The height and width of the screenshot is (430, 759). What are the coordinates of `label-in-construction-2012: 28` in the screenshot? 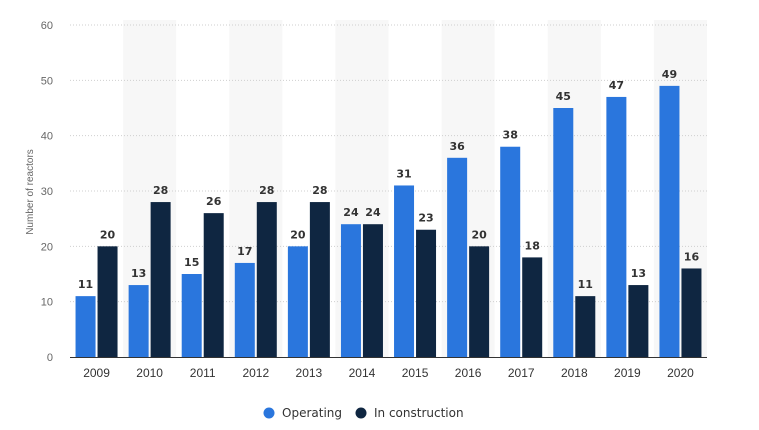 It's located at (266, 190).